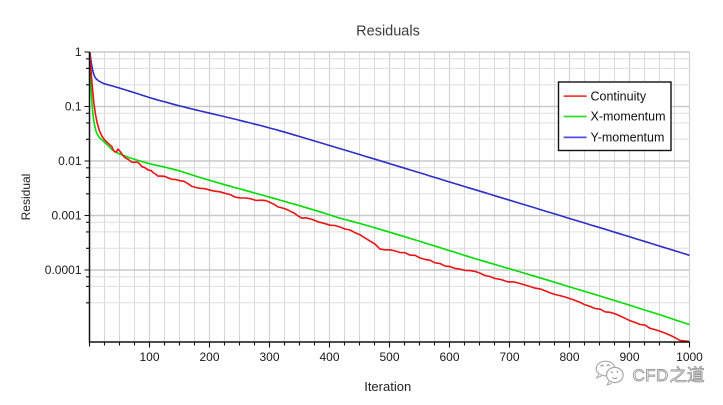 This screenshot has height=405, width=723. I want to click on svg-text: 800, so click(569, 357).